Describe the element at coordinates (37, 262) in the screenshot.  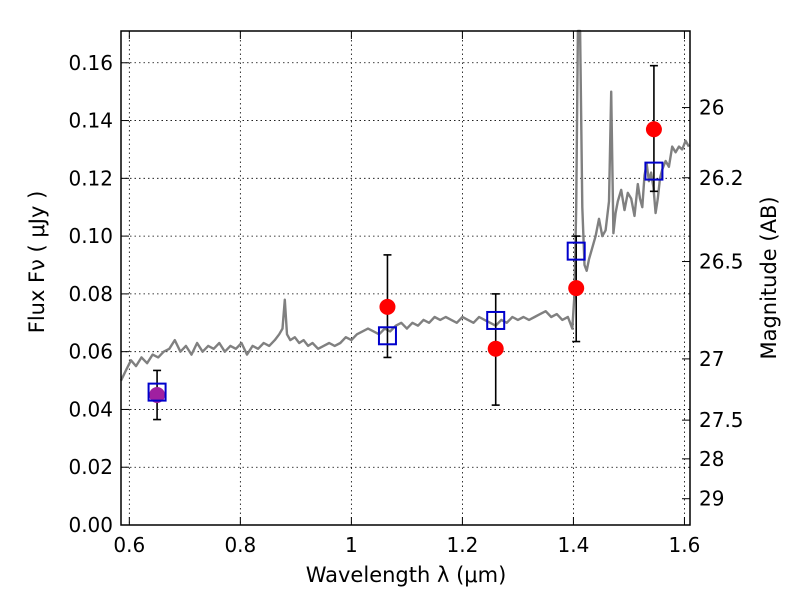
I see `y-axis-label: Flux Fν ( μJy )` at that location.